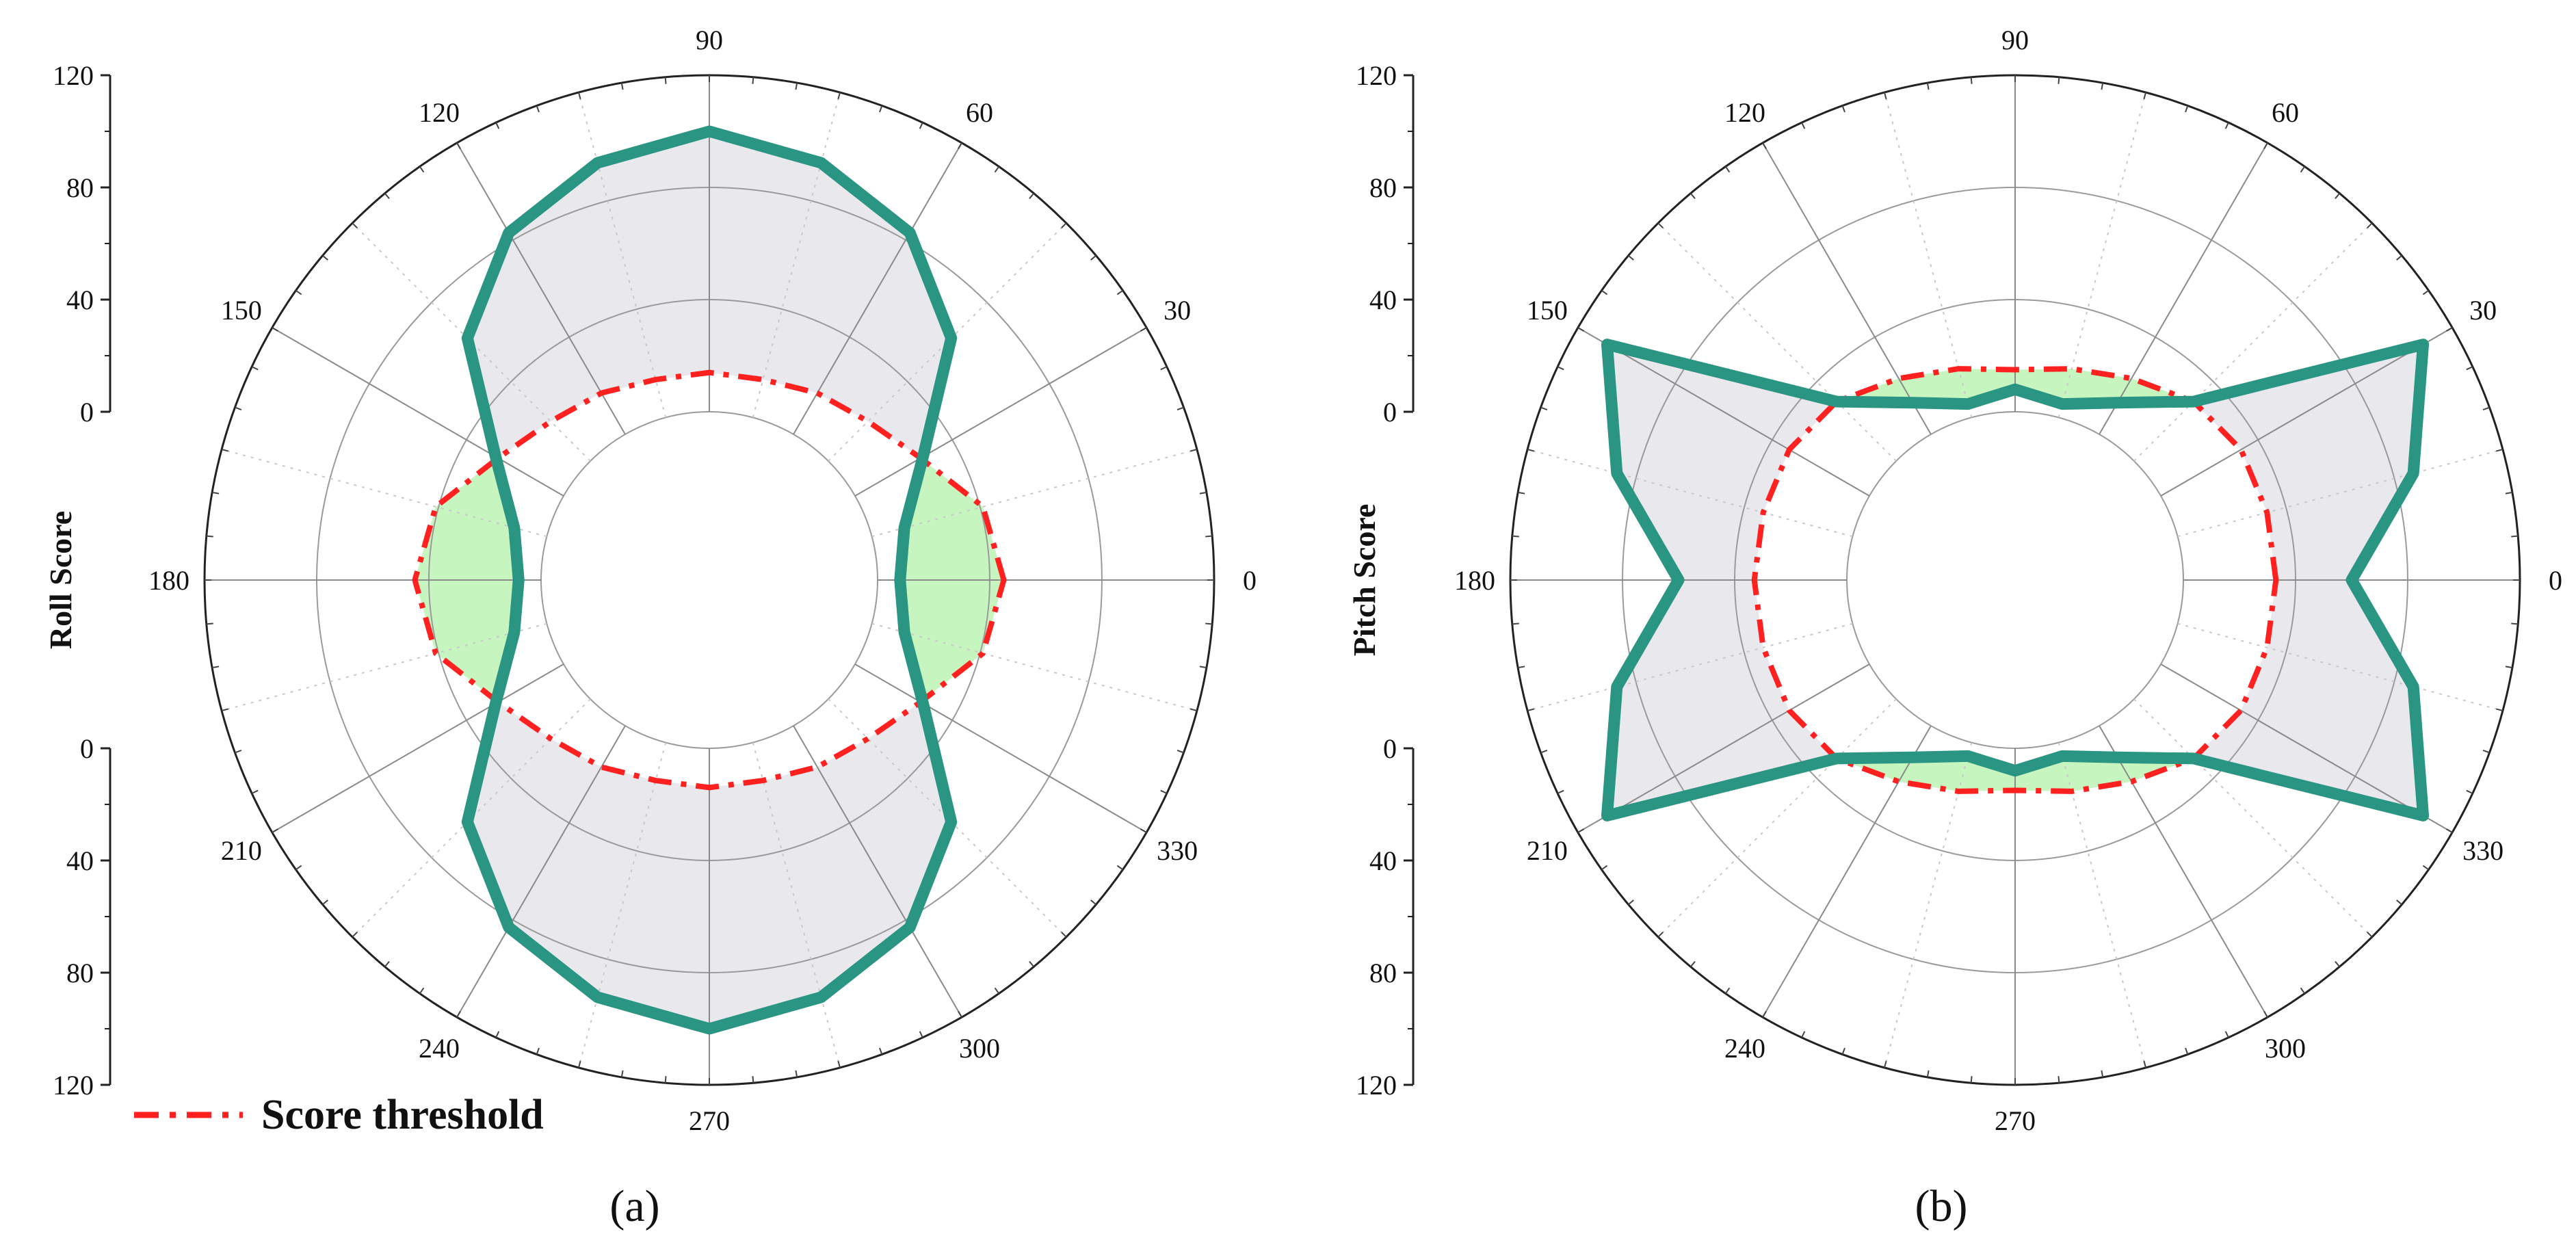  I want to click on radial-axis-label: 0, so click(87, 412).